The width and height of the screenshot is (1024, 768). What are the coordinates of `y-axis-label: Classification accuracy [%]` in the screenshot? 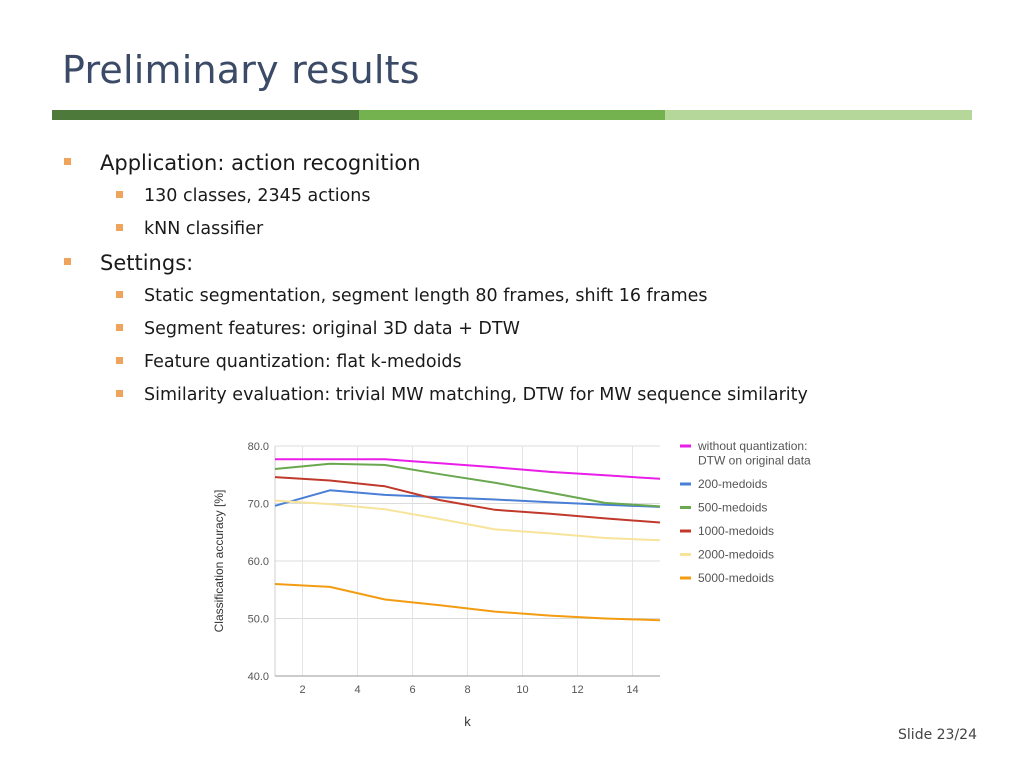 It's located at (219, 561).